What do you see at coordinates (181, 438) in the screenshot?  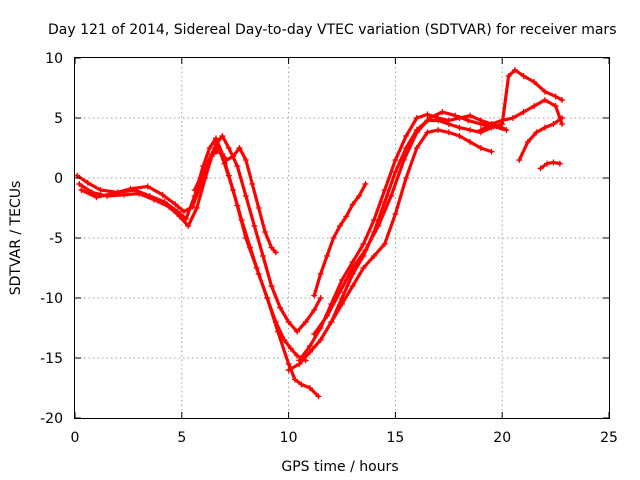 I see `x-tick-label: 5` at bounding box center [181, 438].